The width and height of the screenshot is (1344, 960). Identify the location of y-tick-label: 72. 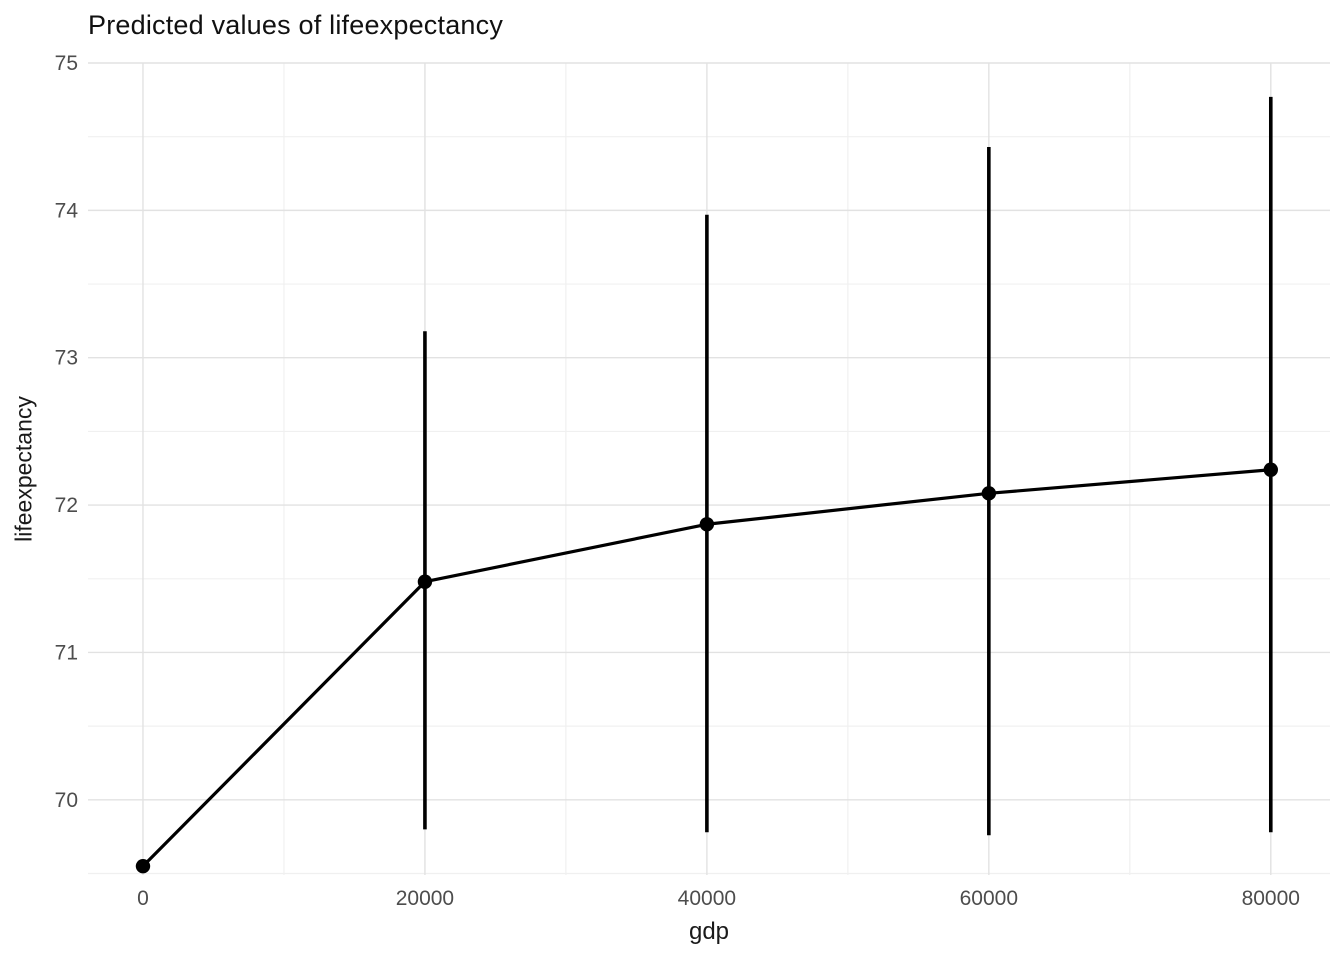
(66, 505).